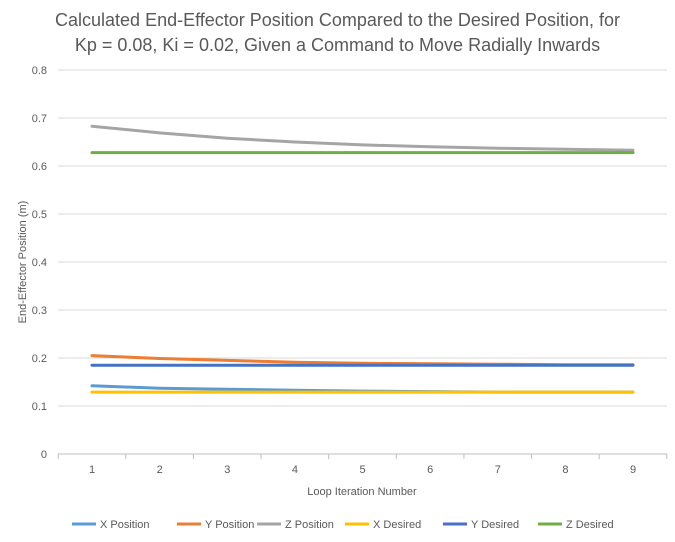 The image size is (675, 542). I want to click on y-tick-label: 0.5, so click(39, 215).